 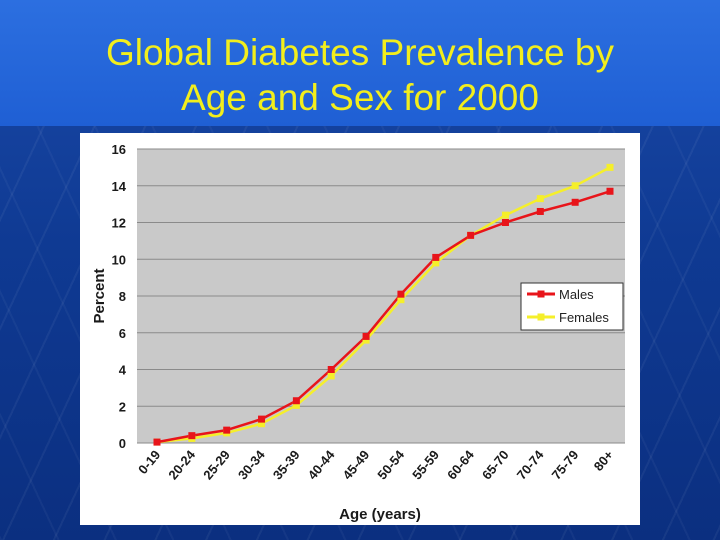 I want to click on y-tick-label: 14, so click(x=119, y=186).